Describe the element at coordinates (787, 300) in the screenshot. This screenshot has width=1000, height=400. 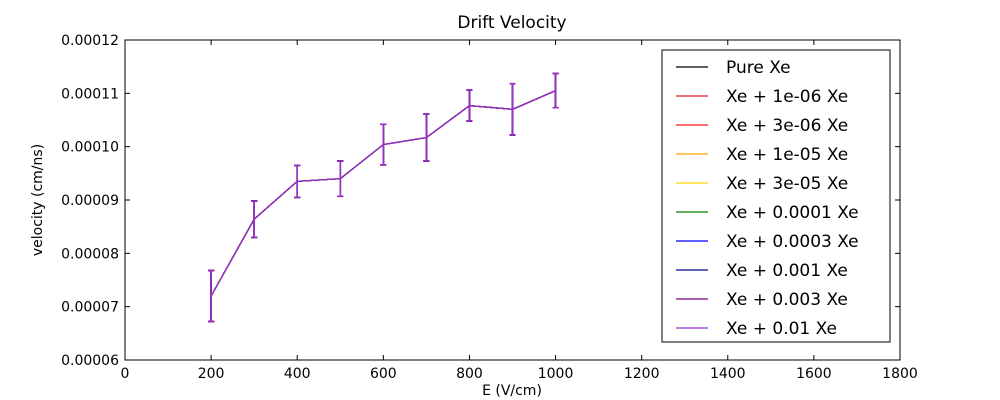
I see `legend-label: Xe + 0.003 Xe` at that location.